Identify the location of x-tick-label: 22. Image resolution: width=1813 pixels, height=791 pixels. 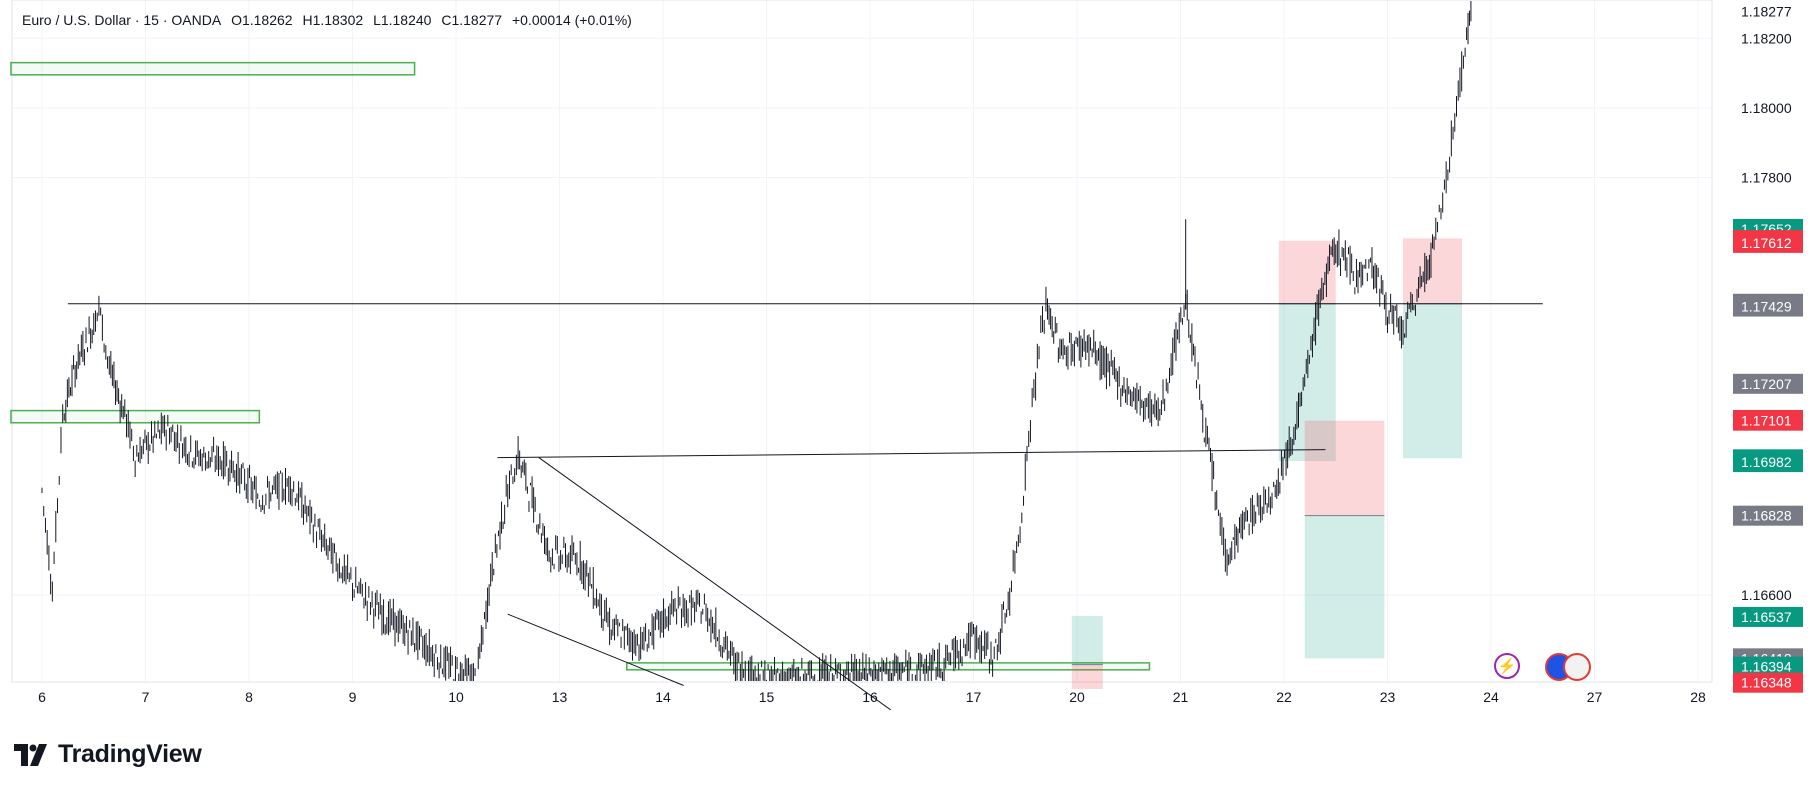
(1284, 697).